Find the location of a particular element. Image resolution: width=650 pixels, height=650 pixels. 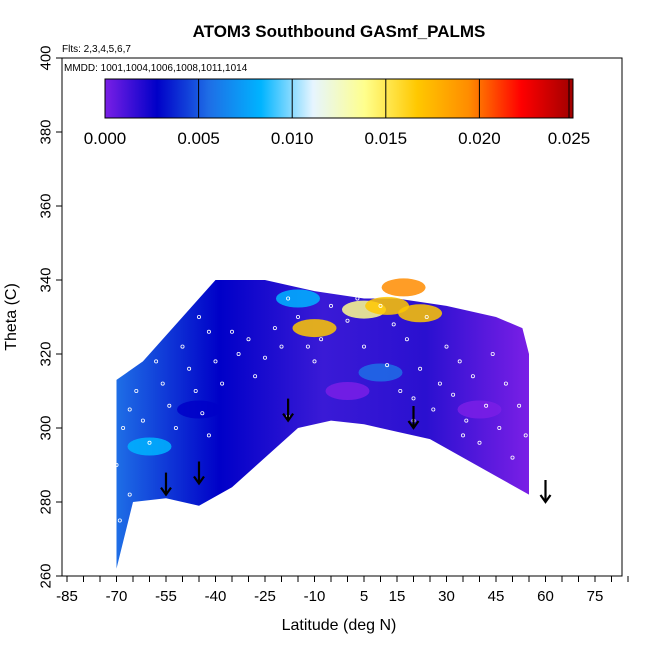

flights-note: Flts: 2,3,4,5,6,7 is located at coordinates (96, 49).